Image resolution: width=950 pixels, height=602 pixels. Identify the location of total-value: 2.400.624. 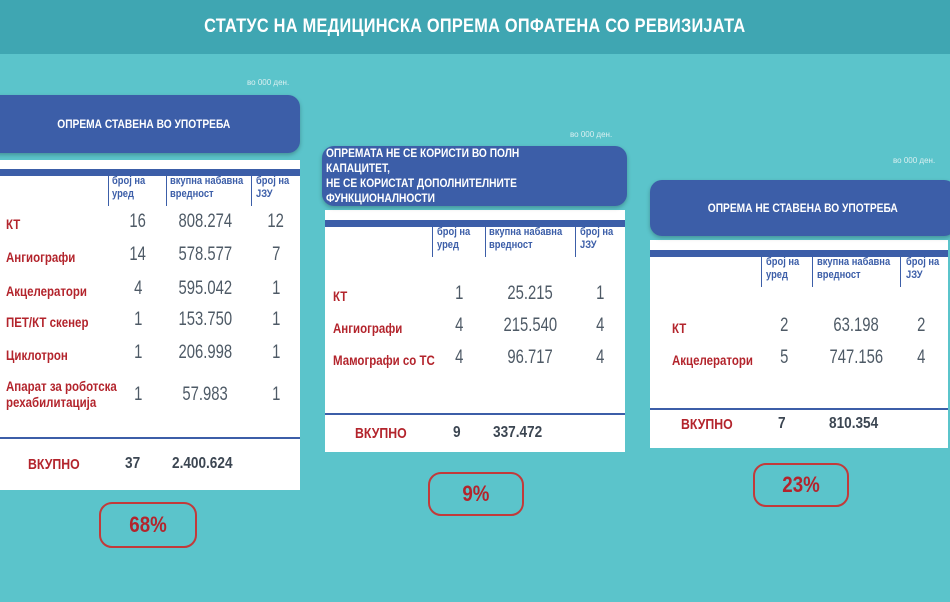
(202, 463).